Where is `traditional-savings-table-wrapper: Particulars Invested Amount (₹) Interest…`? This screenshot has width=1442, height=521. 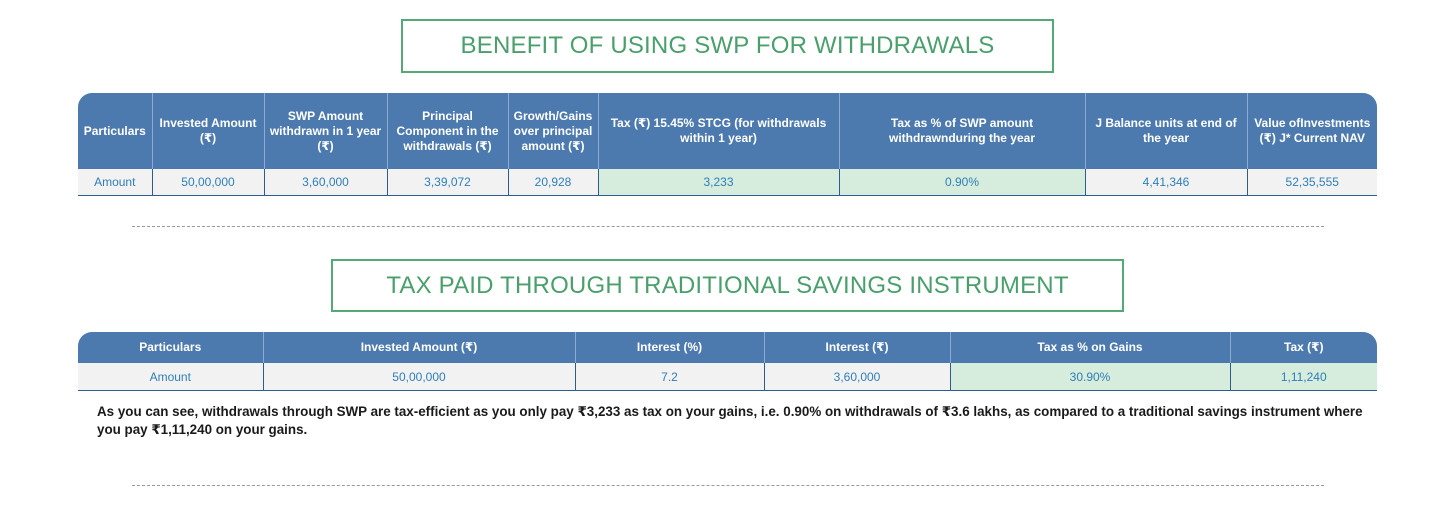
traditional-savings-table-wrapper: Particulars Invested Amount (₹) Interest… is located at coordinates (727, 361).